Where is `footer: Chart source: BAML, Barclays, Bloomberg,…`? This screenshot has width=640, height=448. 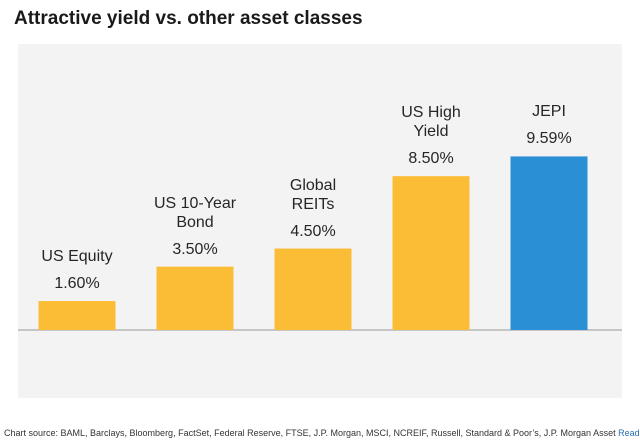
footer: Chart source: BAML, Barclays, Bloomberg,… is located at coordinates (322, 433).